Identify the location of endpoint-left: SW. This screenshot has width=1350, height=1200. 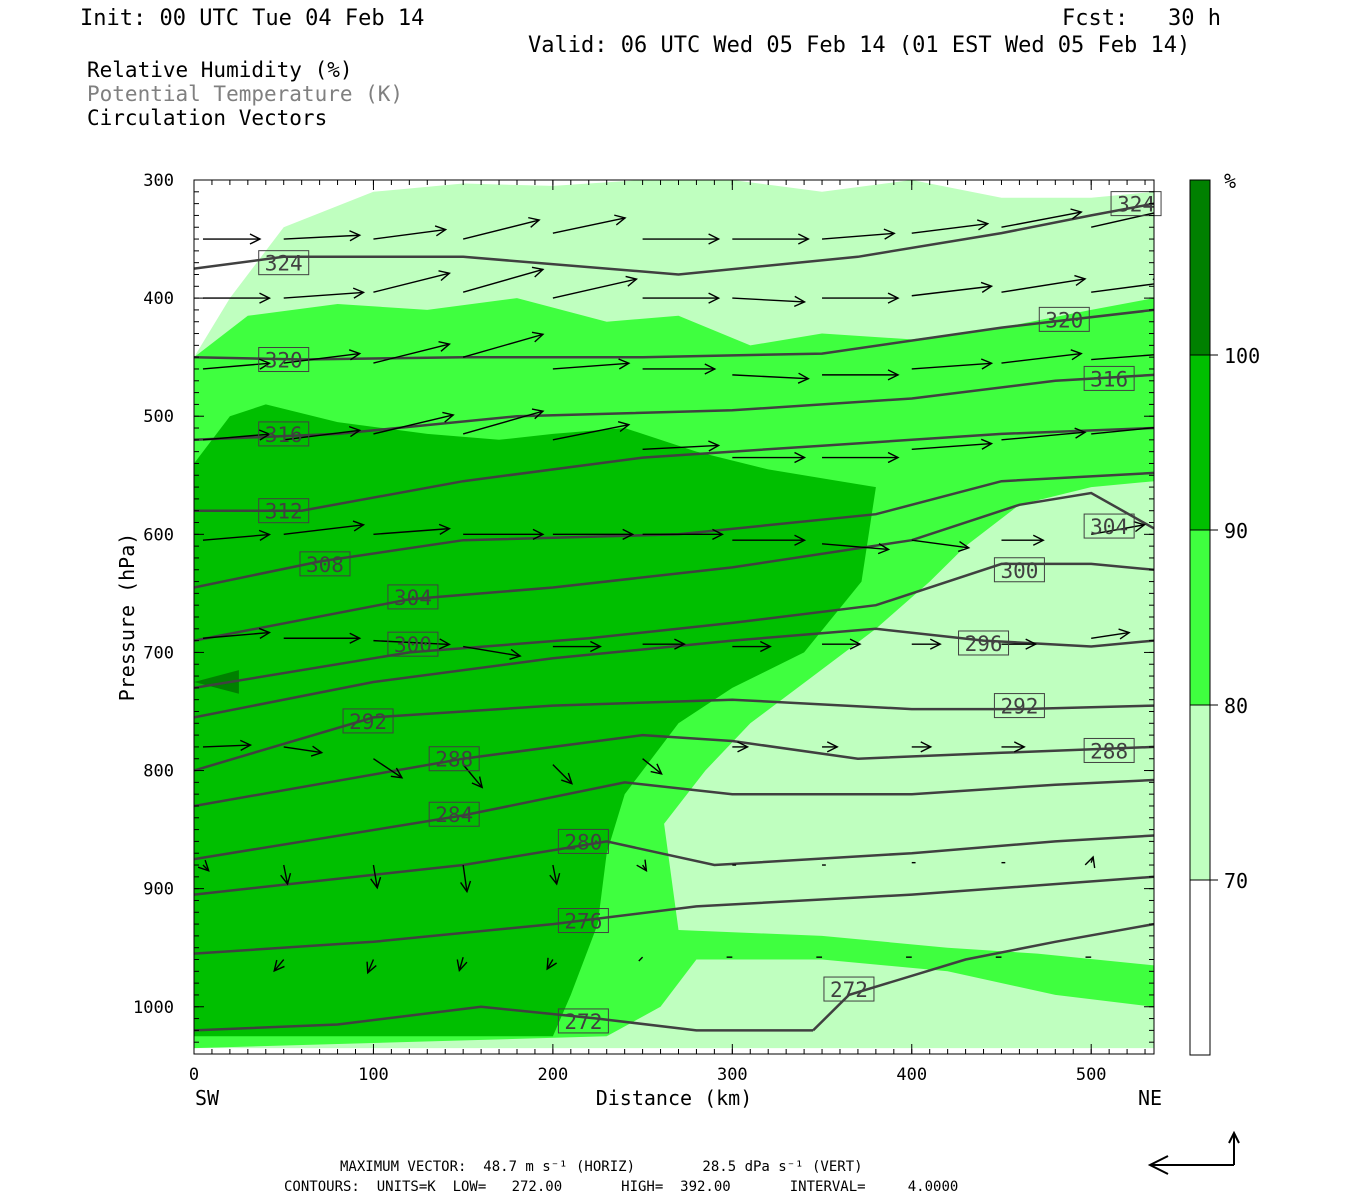
(207, 1098).